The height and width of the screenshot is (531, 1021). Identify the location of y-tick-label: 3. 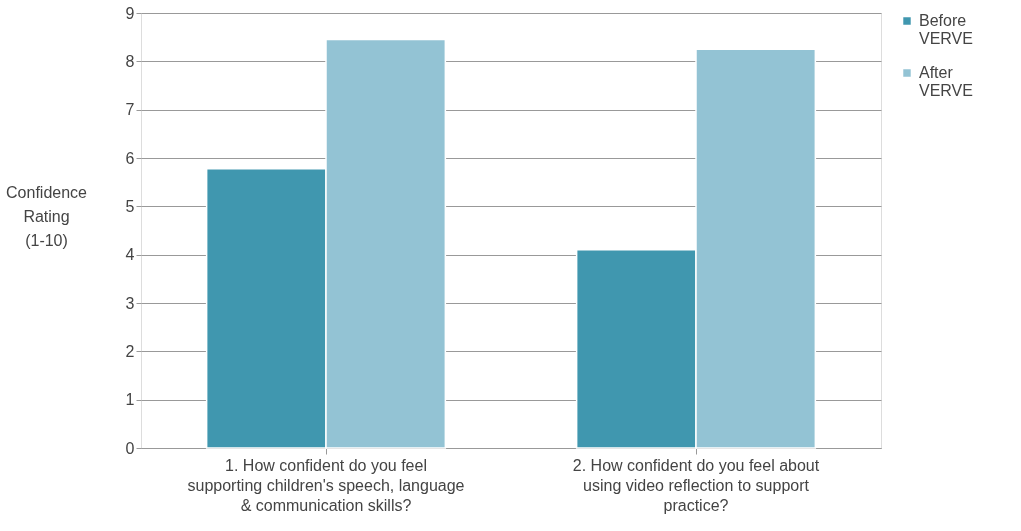
(130, 303).